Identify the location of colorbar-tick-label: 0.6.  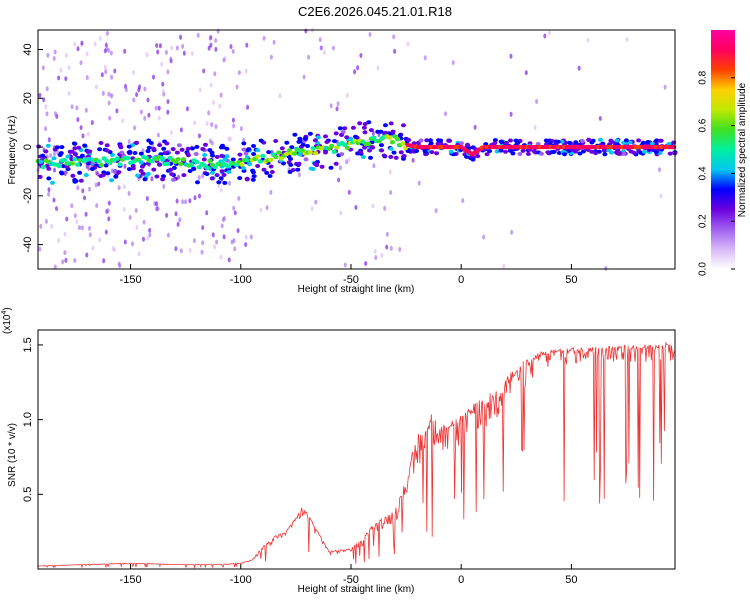
(703, 125).